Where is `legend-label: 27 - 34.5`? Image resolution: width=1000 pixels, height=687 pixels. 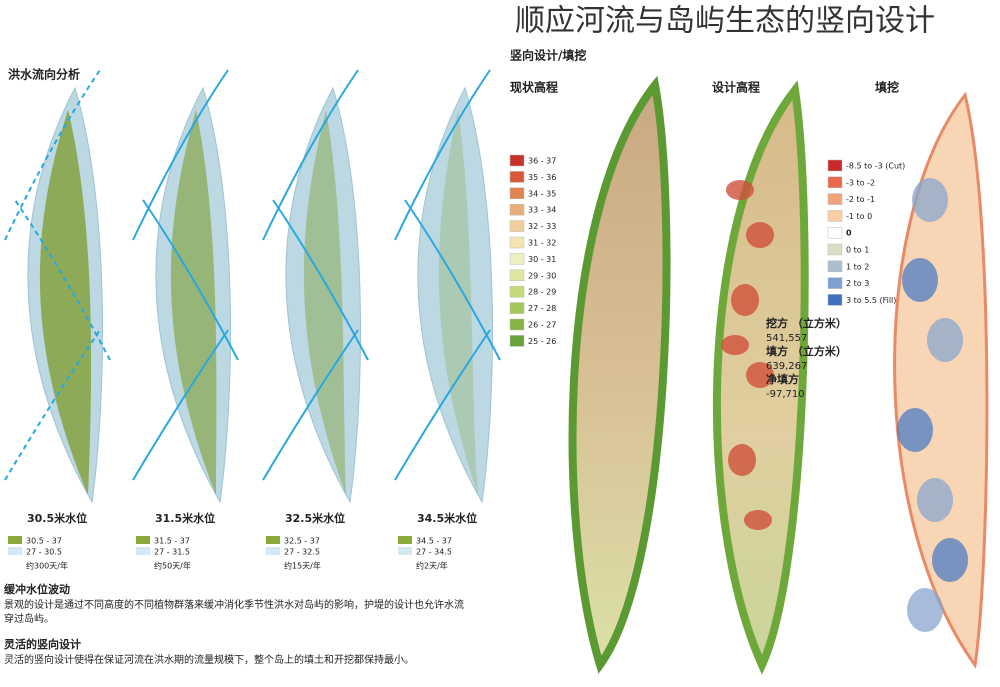 legend-label: 27 - 34.5 is located at coordinates (434, 552).